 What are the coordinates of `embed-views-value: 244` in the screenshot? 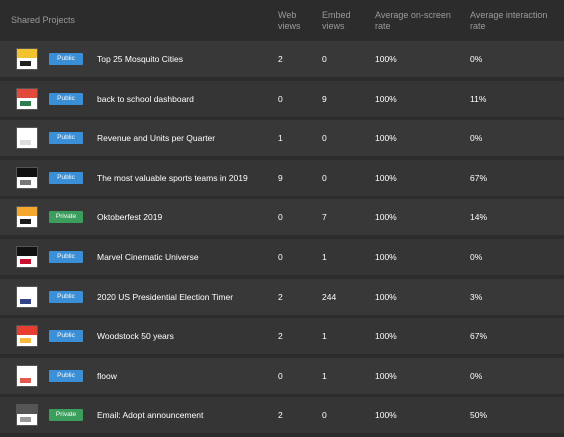 It's located at (329, 296).